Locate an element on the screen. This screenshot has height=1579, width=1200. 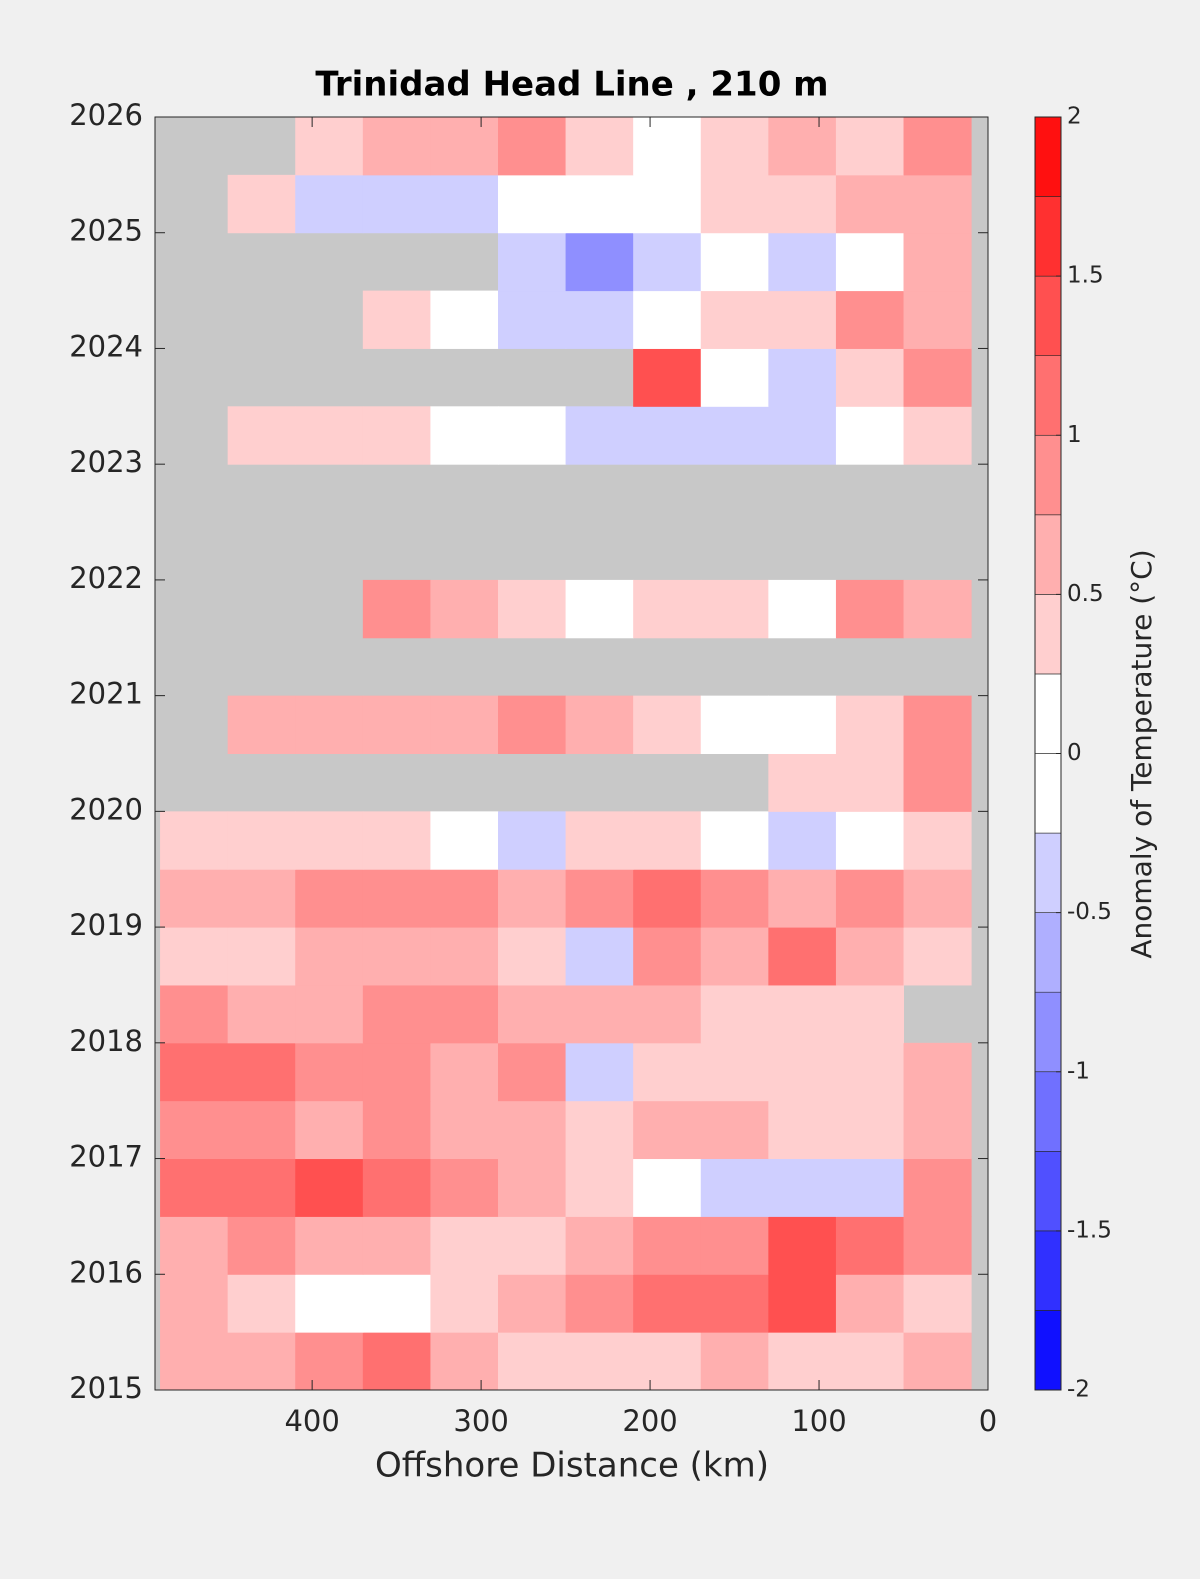
y-tick-label: 2026 is located at coordinates (106, 115).